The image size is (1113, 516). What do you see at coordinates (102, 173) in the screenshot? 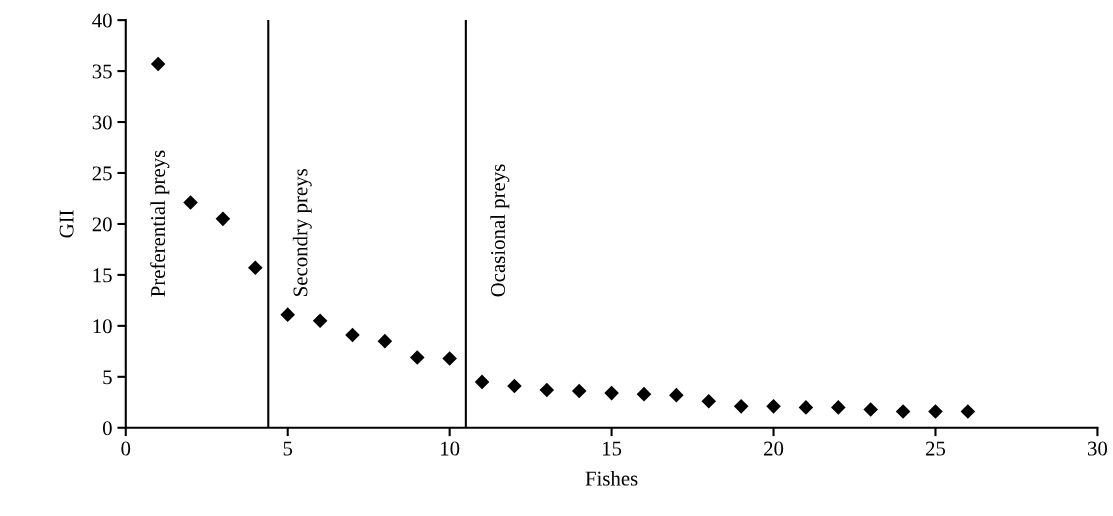
I see `y-tick-label: 25` at bounding box center [102, 173].